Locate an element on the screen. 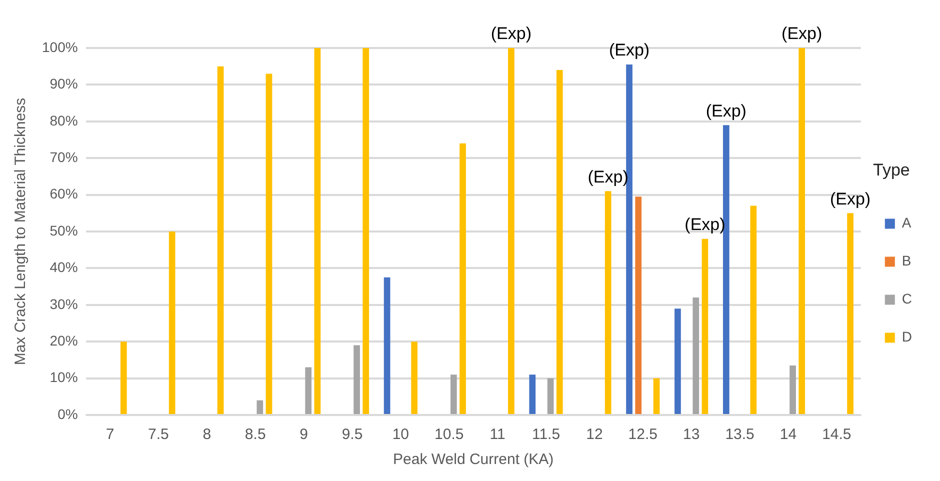 This screenshot has height=481, width=940. x-tick-label: 9 is located at coordinates (304, 435).